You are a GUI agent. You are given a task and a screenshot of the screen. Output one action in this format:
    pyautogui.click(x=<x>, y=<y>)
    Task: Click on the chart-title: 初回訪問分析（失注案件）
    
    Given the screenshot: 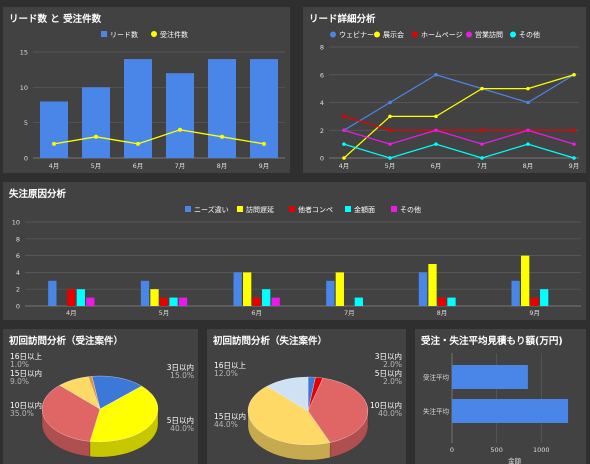 What is the action you would take?
    pyautogui.click(x=270, y=341)
    